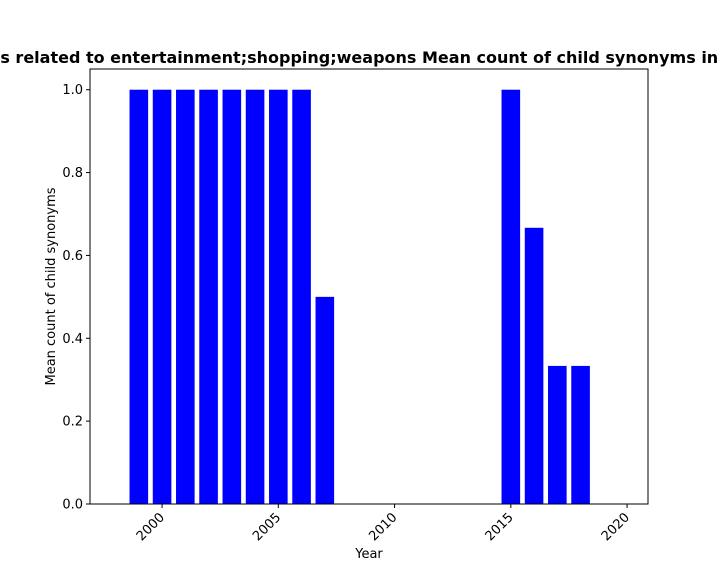 This screenshot has height=581, width=720. Describe the element at coordinates (278, 296) in the screenshot. I see `bar-2005` at that location.